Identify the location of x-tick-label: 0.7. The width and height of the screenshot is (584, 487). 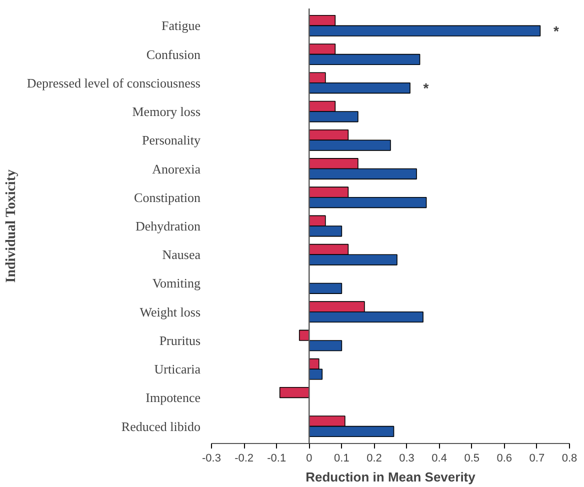
(537, 458).